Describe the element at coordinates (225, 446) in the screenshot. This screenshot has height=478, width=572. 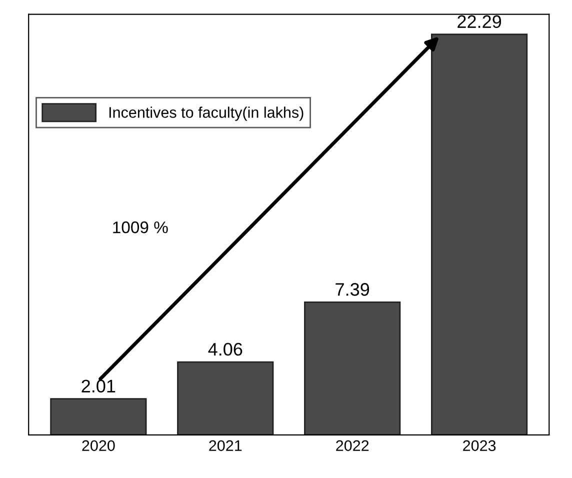
I see `x-tick-label: 2021` at that location.